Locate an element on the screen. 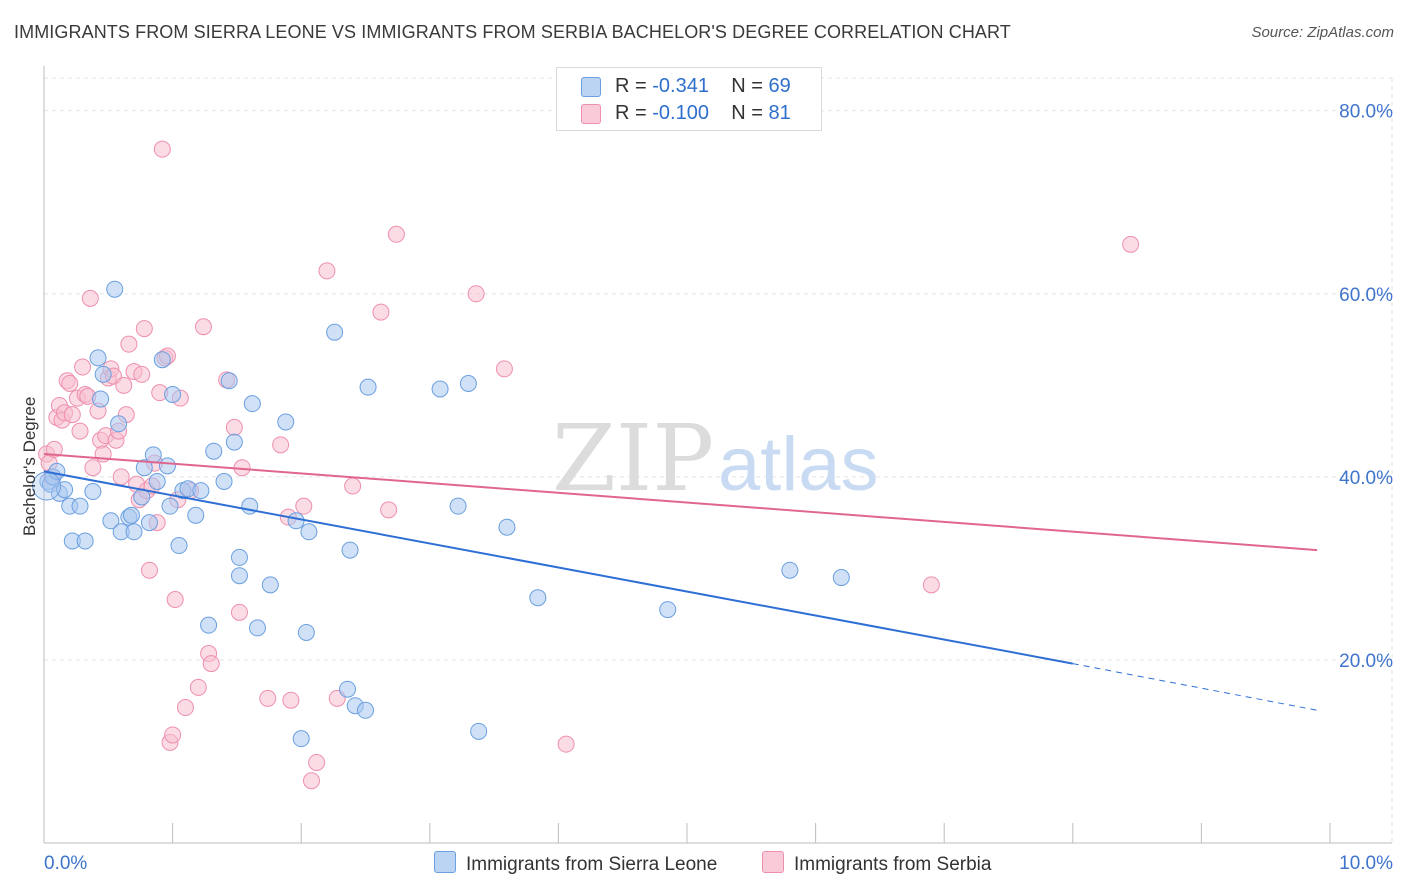  watermark-zip: ZIP is located at coordinates (633, 458).